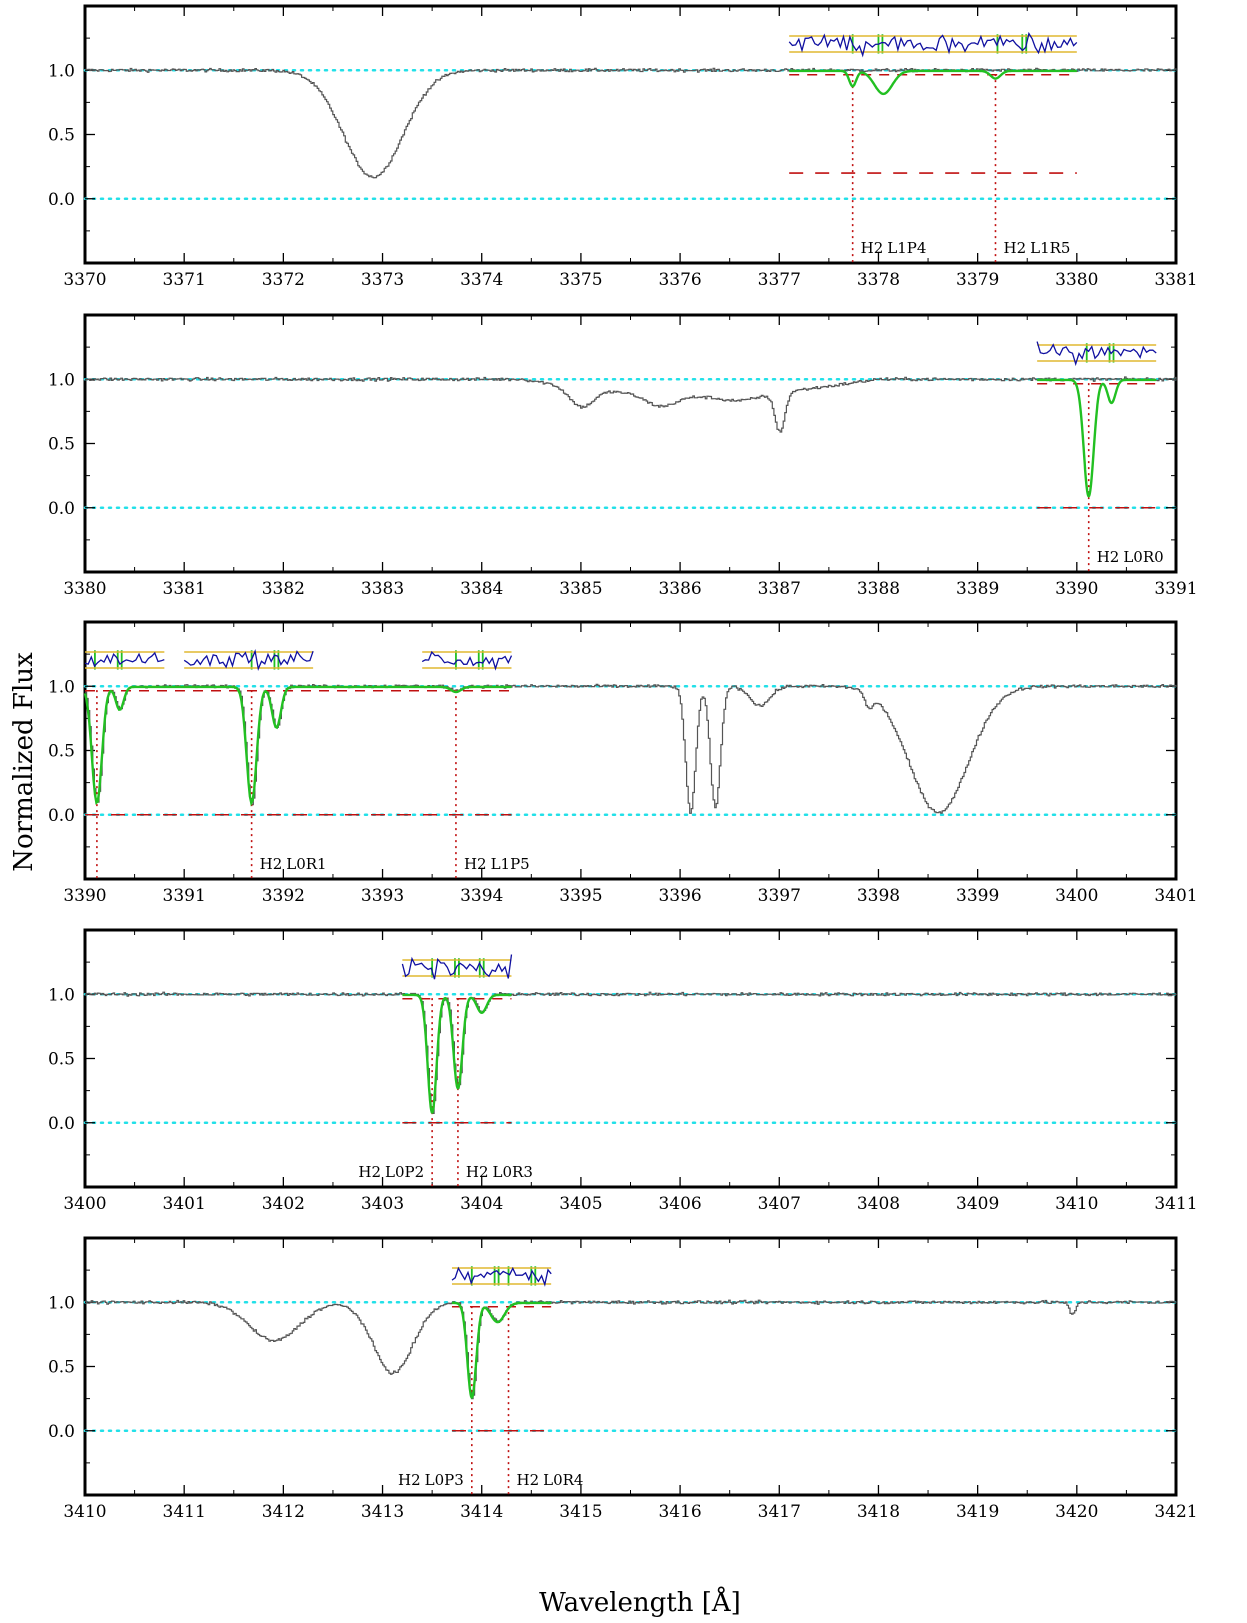 The height and width of the screenshot is (1623, 1247). What do you see at coordinates (977, 1512) in the screenshot?
I see `x-tick-label: 3419` at bounding box center [977, 1512].